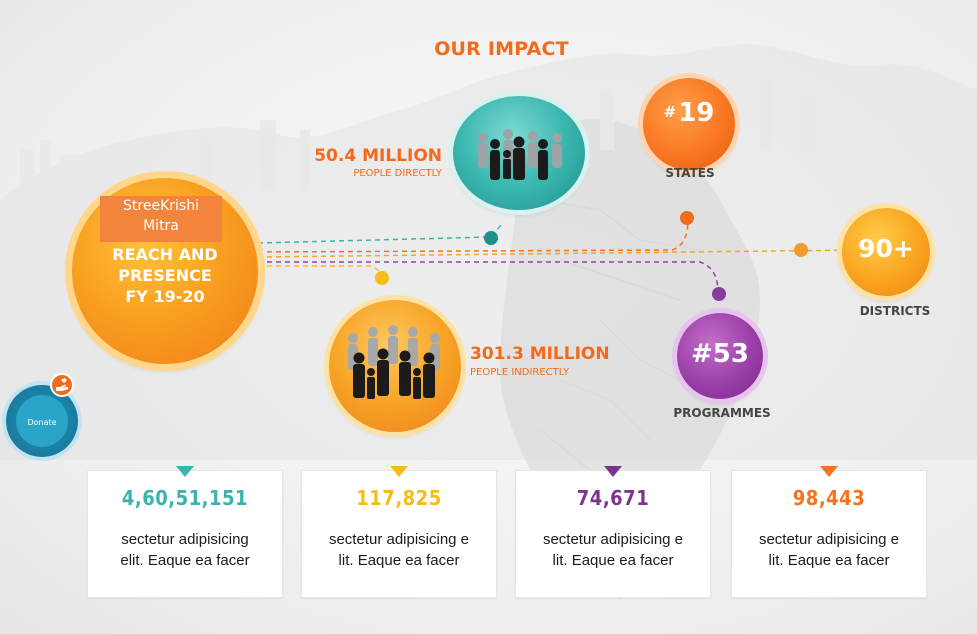 The width and height of the screenshot is (977, 634). What do you see at coordinates (185, 498) in the screenshot?
I see `card-value: 4,60,51,151` at bounding box center [185, 498].